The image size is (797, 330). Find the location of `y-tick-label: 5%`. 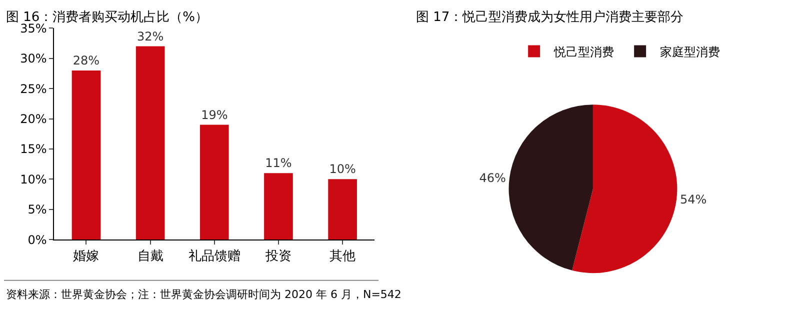

y-tick-label: 5% is located at coordinates (37, 209).